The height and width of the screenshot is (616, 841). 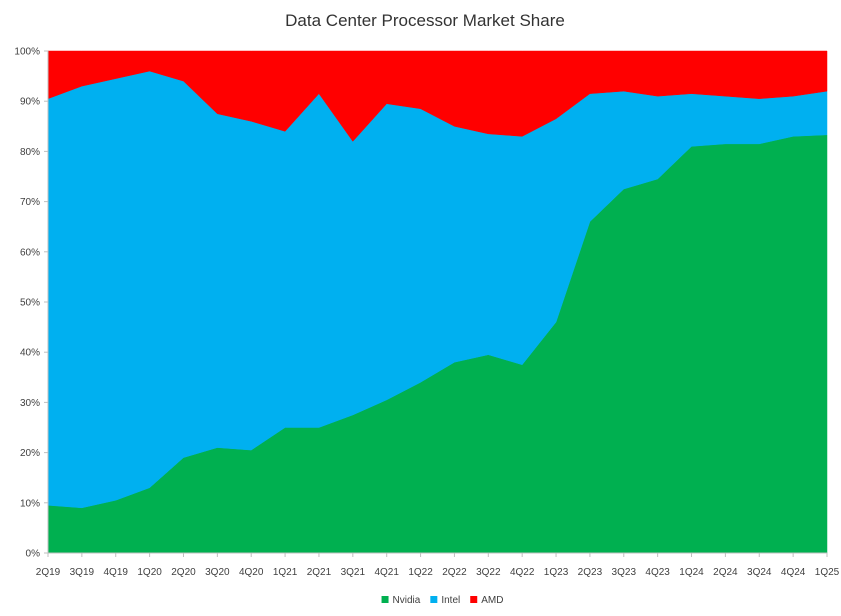 What do you see at coordinates (30, 252) in the screenshot?
I see `y-tick-label: 60%` at bounding box center [30, 252].